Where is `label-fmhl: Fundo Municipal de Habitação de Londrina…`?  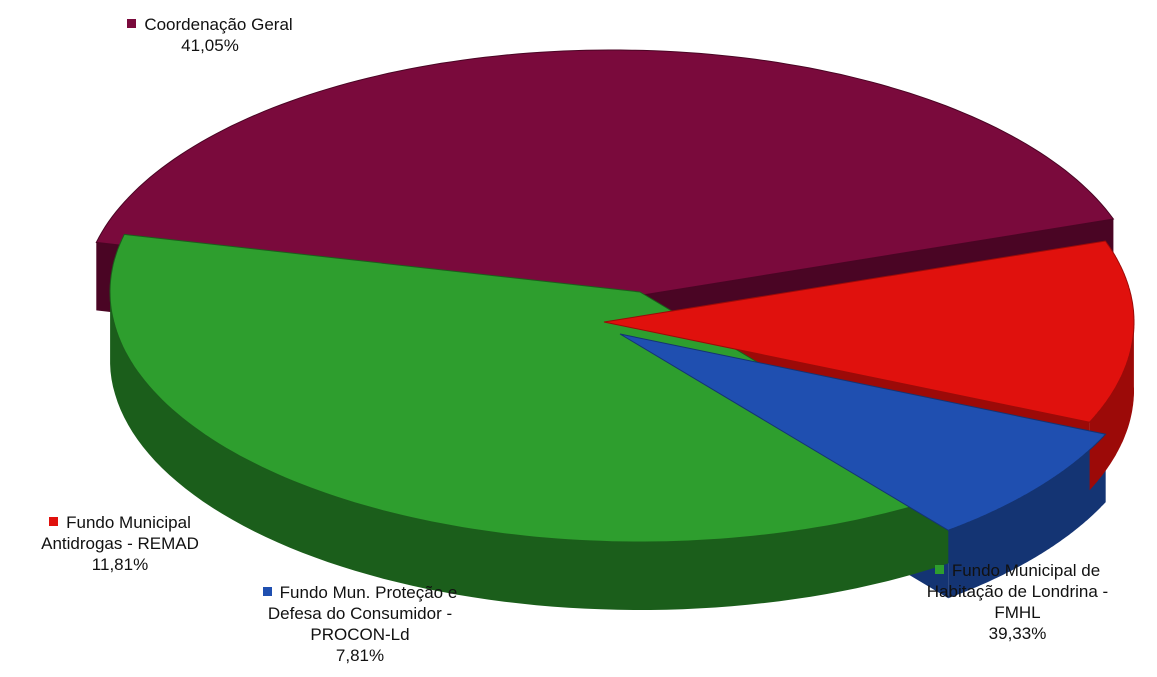 label-fmhl: Fundo Municipal de Habitação de Londrina… is located at coordinates (1017, 602).